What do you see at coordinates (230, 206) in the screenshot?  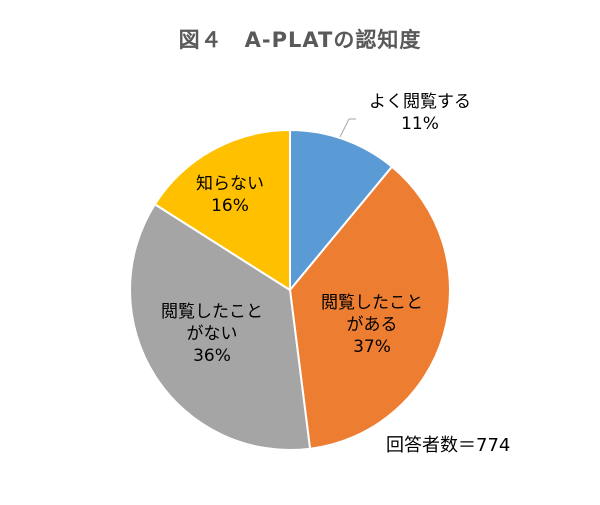 I see `slice-percent-4: 16%` at bounding box center [230, 206].